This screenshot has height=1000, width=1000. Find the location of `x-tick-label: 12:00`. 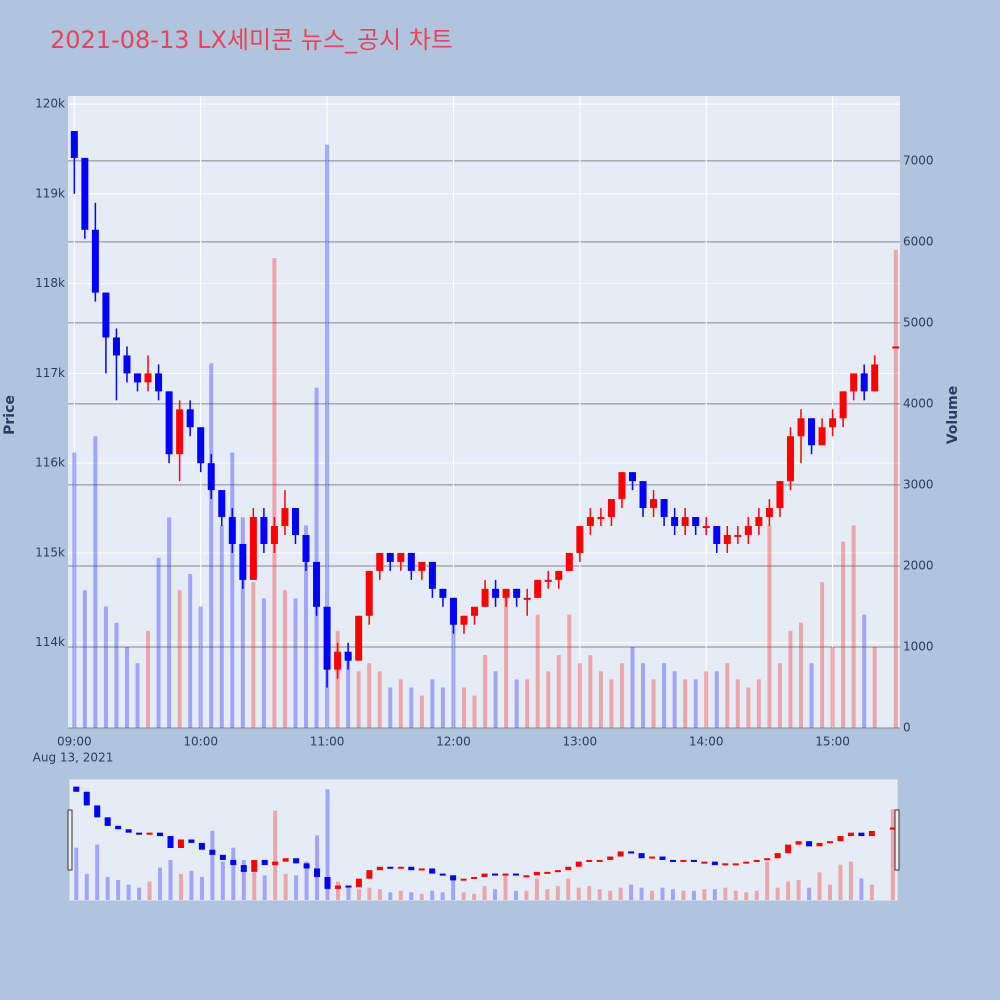

x-tick-label: 12:00 is located at coordinates (453, 742).